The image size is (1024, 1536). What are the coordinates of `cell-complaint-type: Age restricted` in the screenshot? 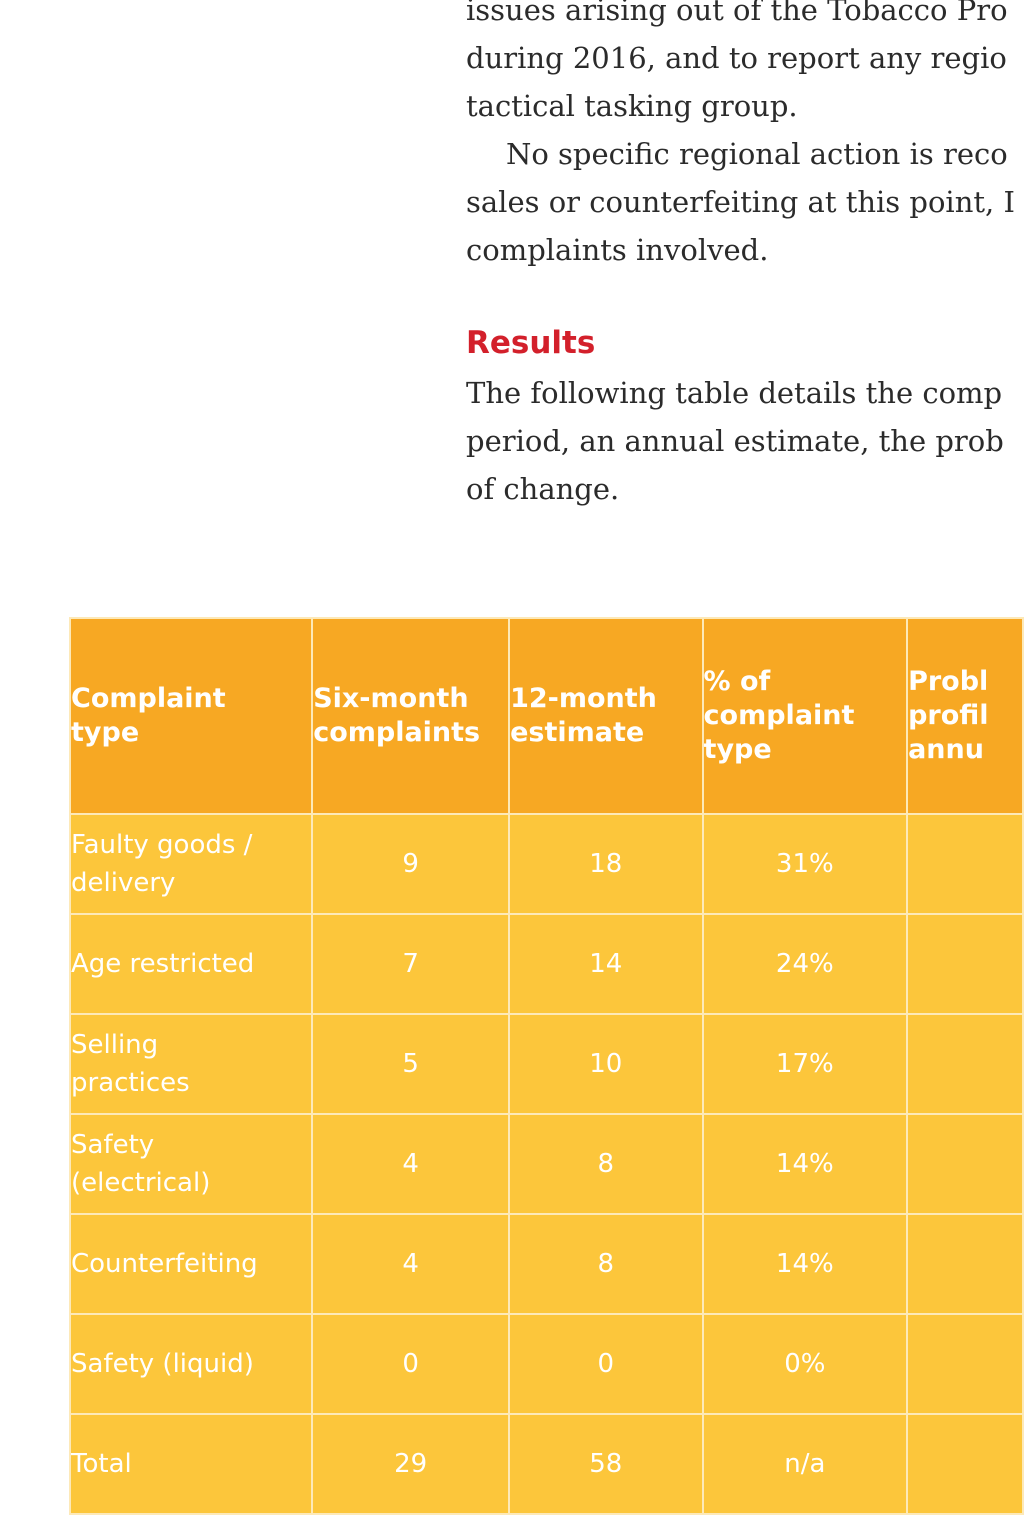 It's located at (191, 964).